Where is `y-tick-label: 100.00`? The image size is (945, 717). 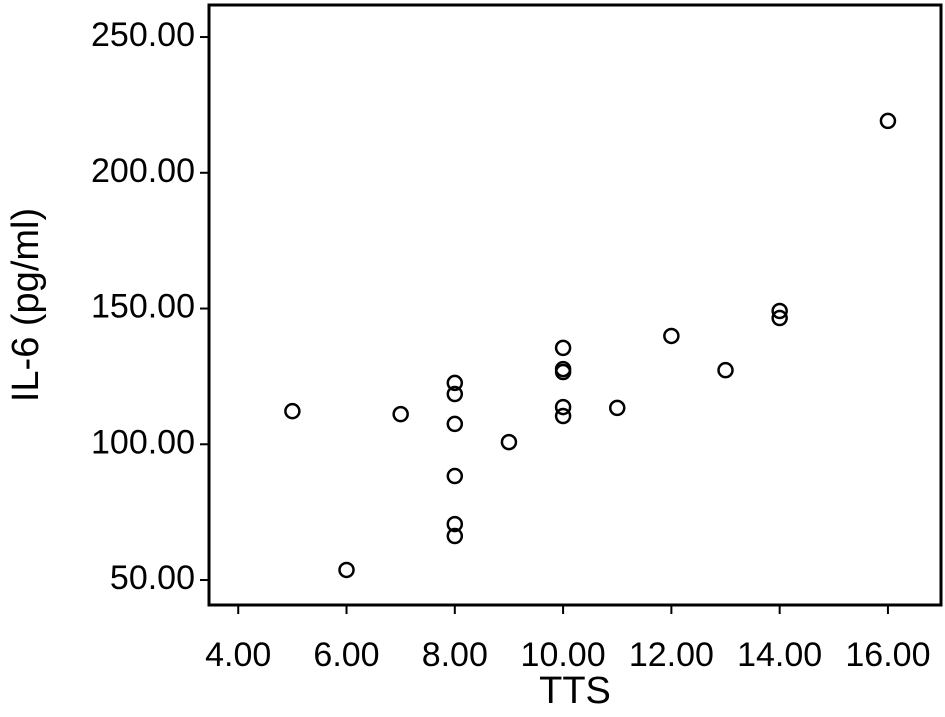
y-tick-label: 100.00 is located at coordinates (143, 442).